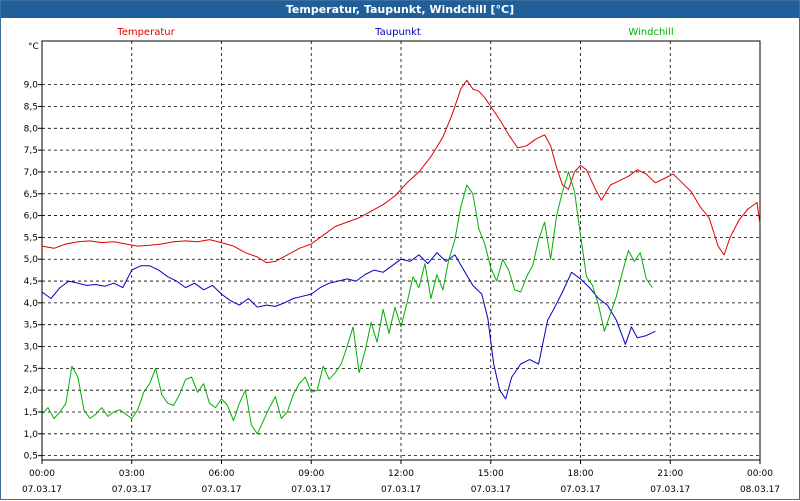 Image resolution: width=800 pixels, height=501 pixels. I want to click on y-tick-label: 2,5, so click(31, 369).